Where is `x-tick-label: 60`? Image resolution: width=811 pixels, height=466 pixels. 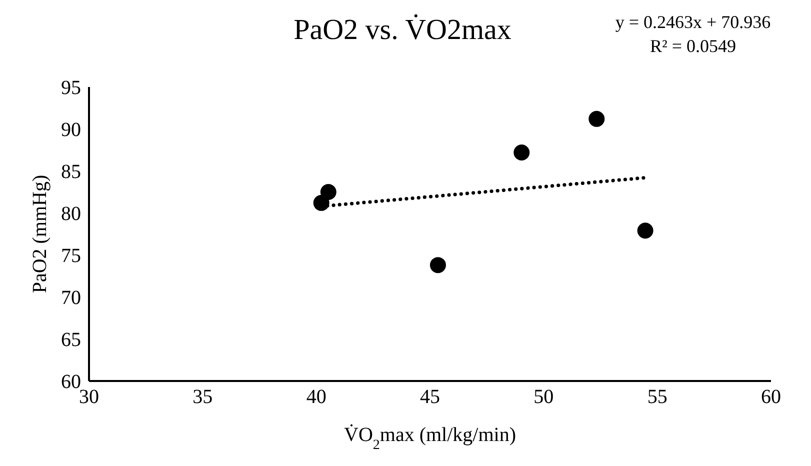 x-tick-label: 60 is located at coordinates (771, 397).